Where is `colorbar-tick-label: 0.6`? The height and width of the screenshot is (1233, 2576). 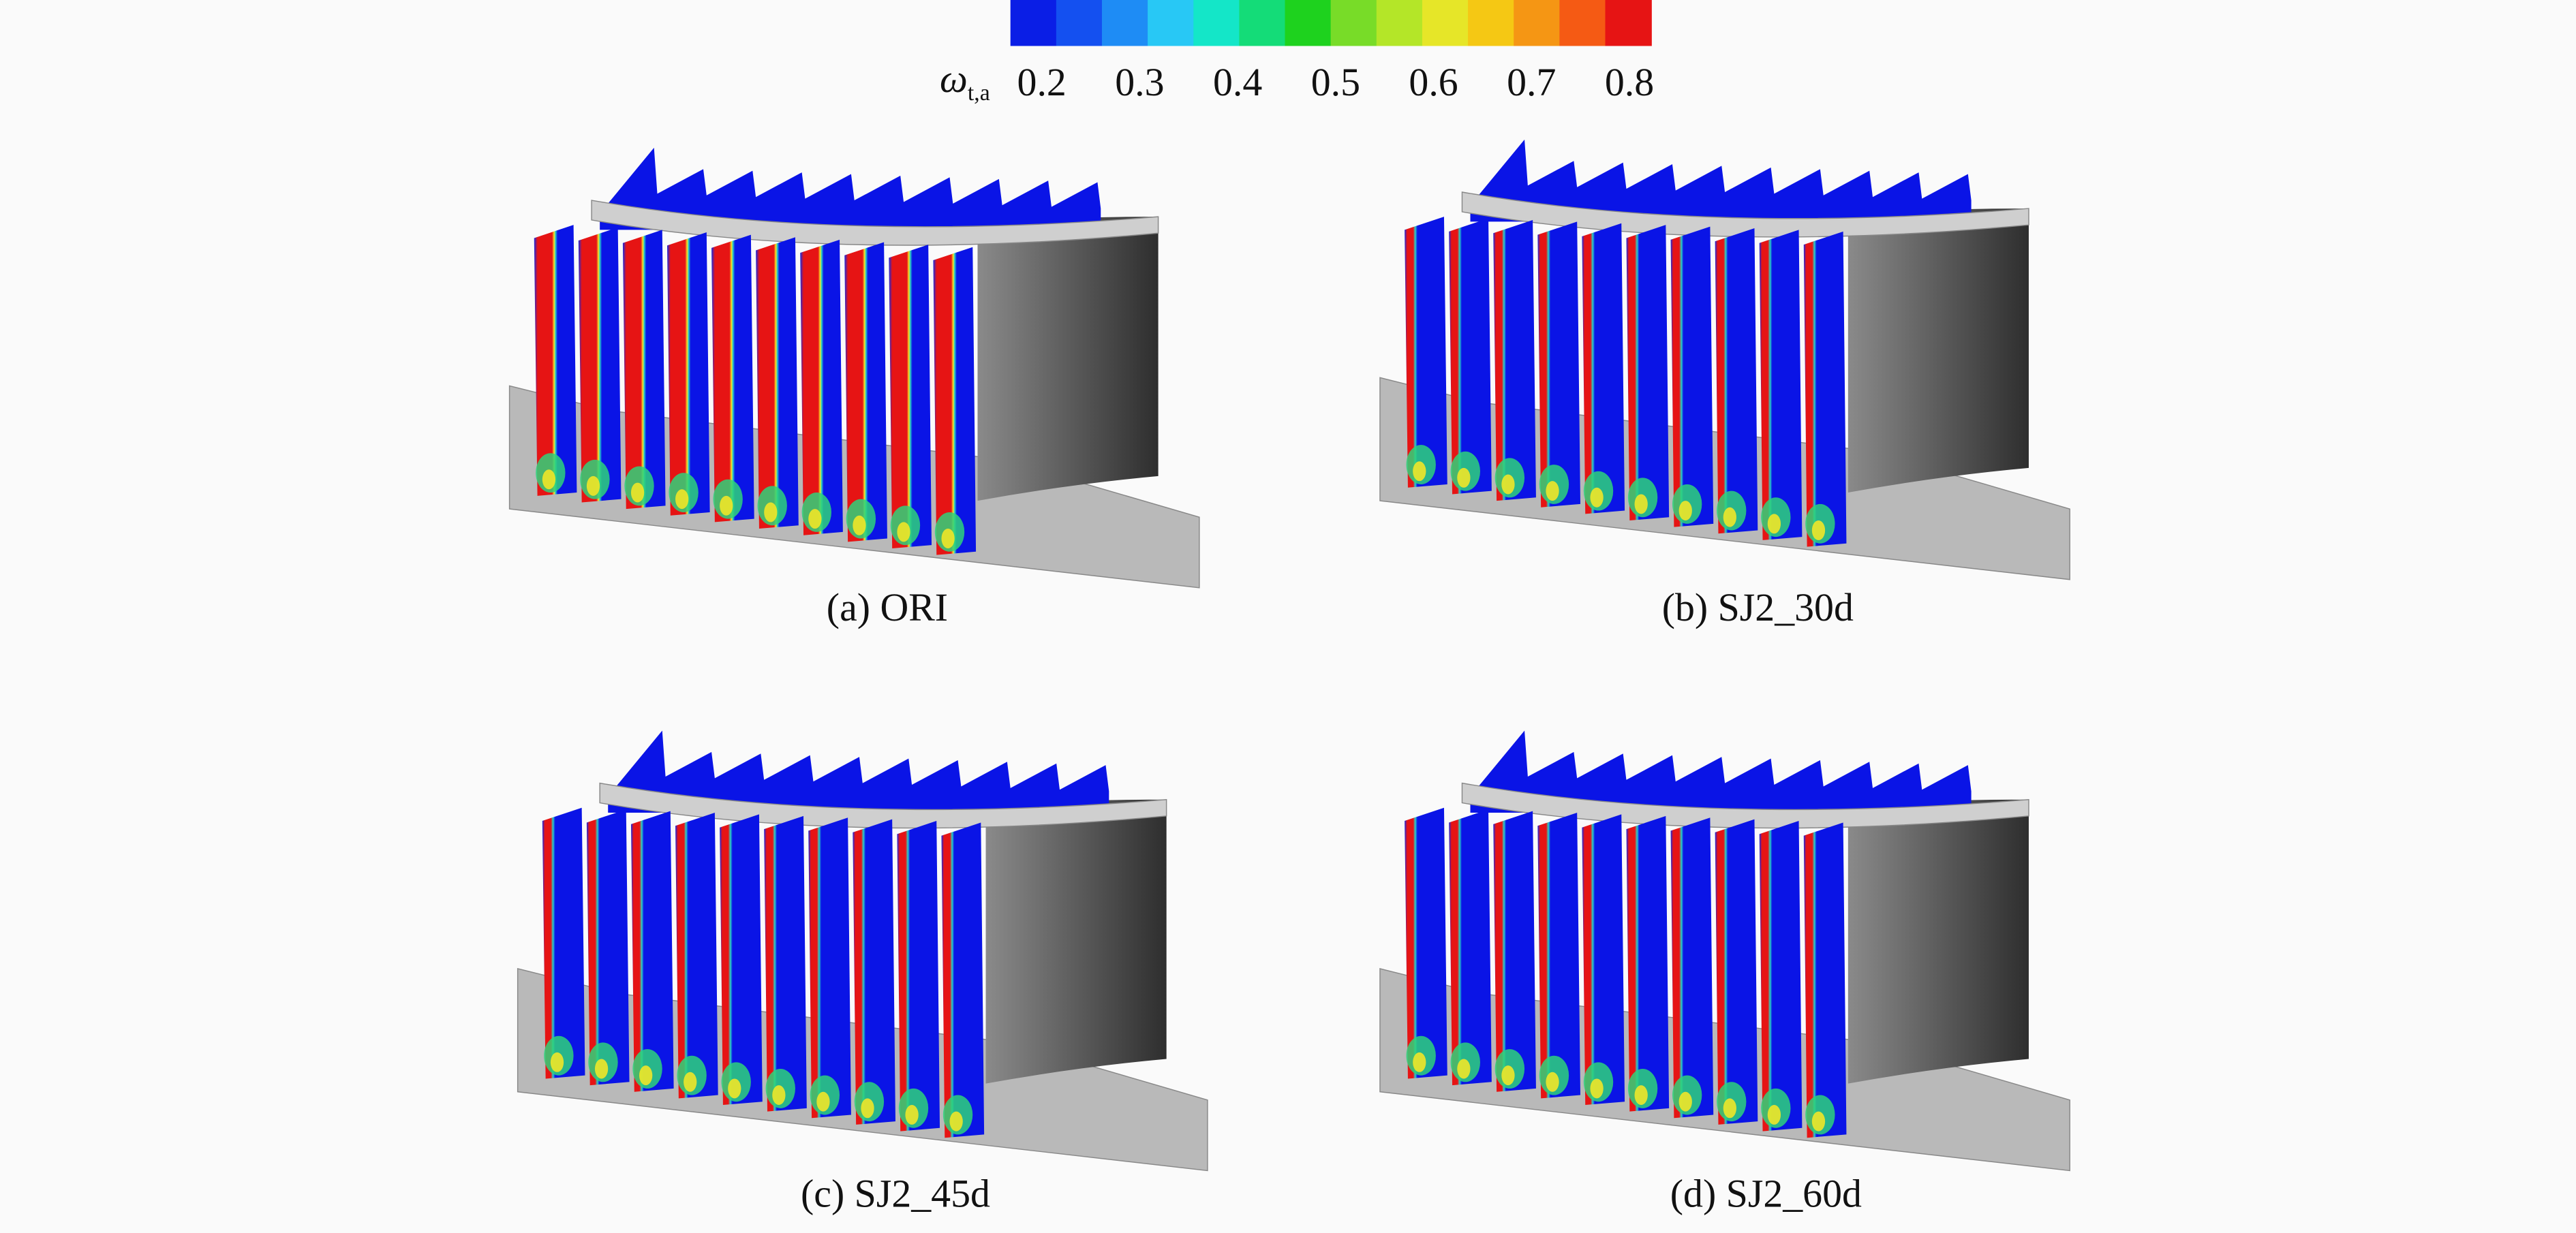 colorbar-tick-label: 0.6 is located at coordinates (1434, 82).